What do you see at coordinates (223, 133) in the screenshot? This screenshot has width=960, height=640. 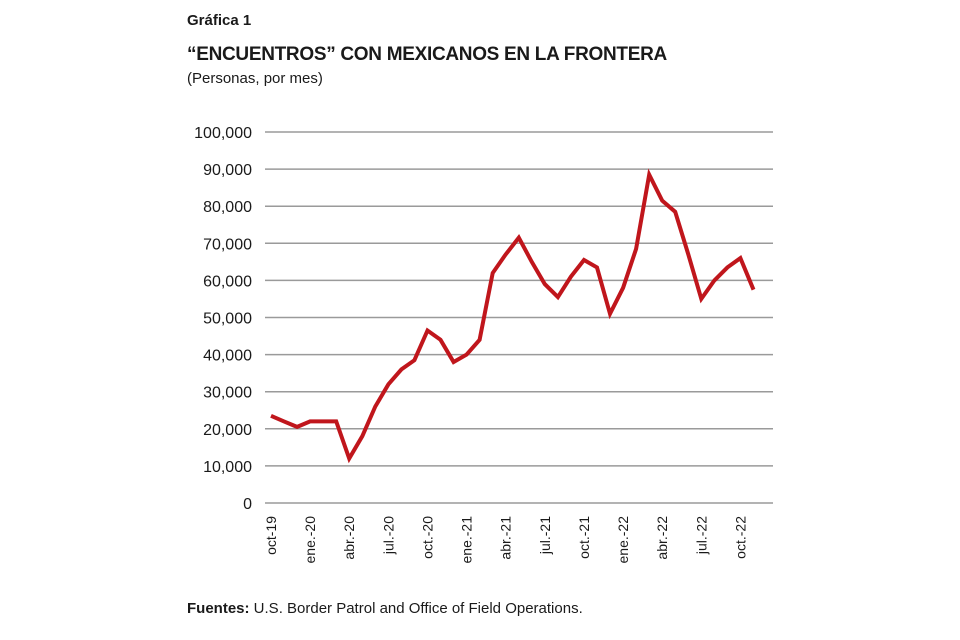 I see `y-tick-label: 100,000` at bounding box center [223, 133].